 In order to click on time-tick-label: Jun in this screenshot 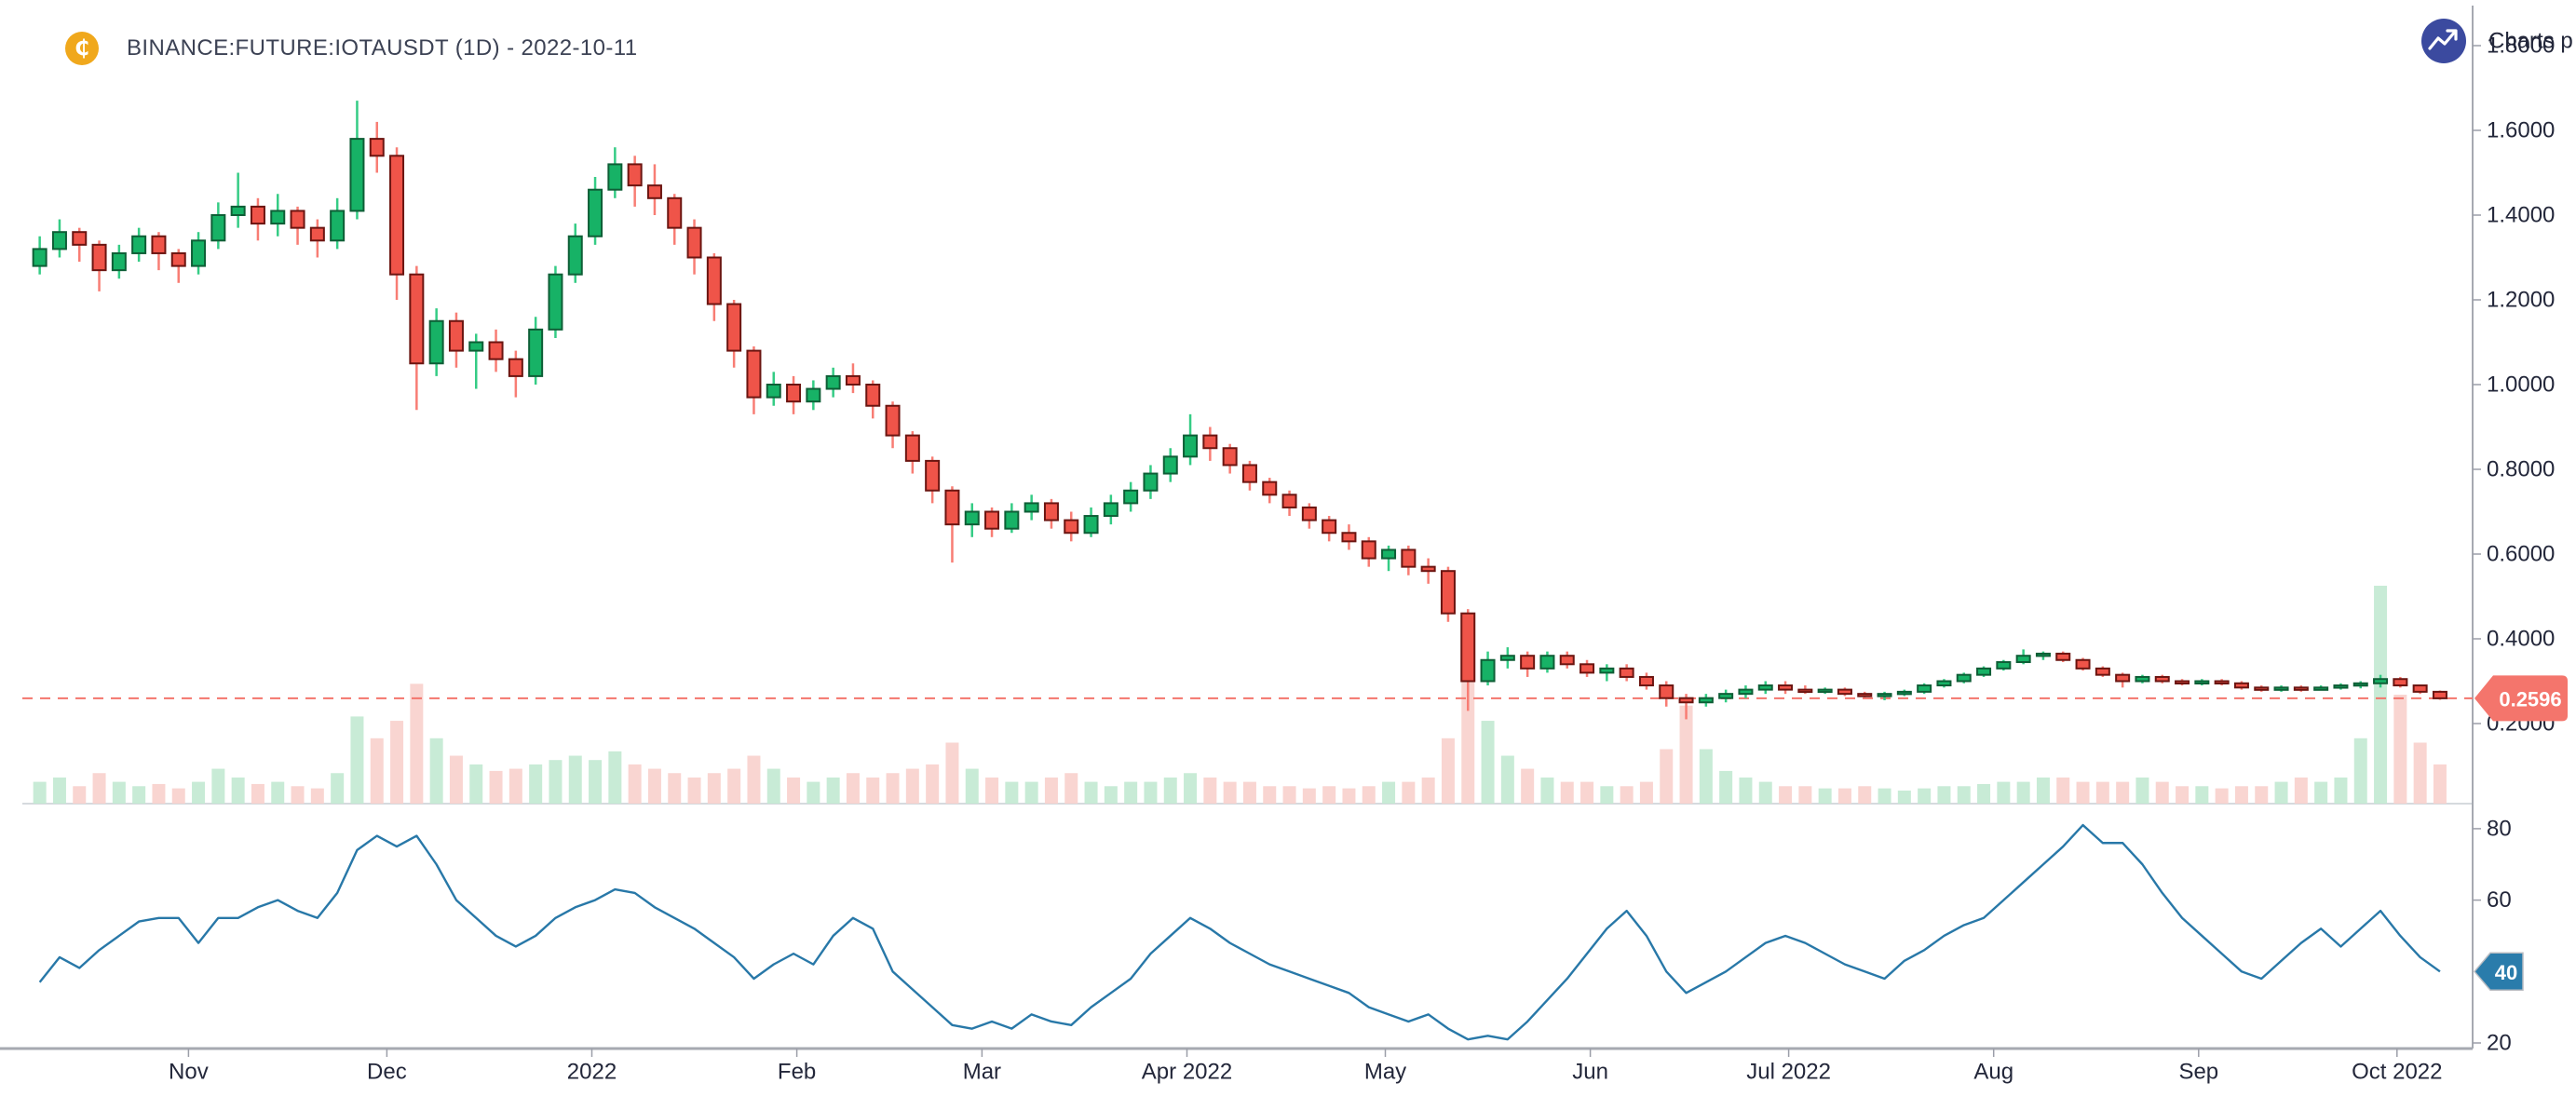, I will do `click(1590, 1072)`.